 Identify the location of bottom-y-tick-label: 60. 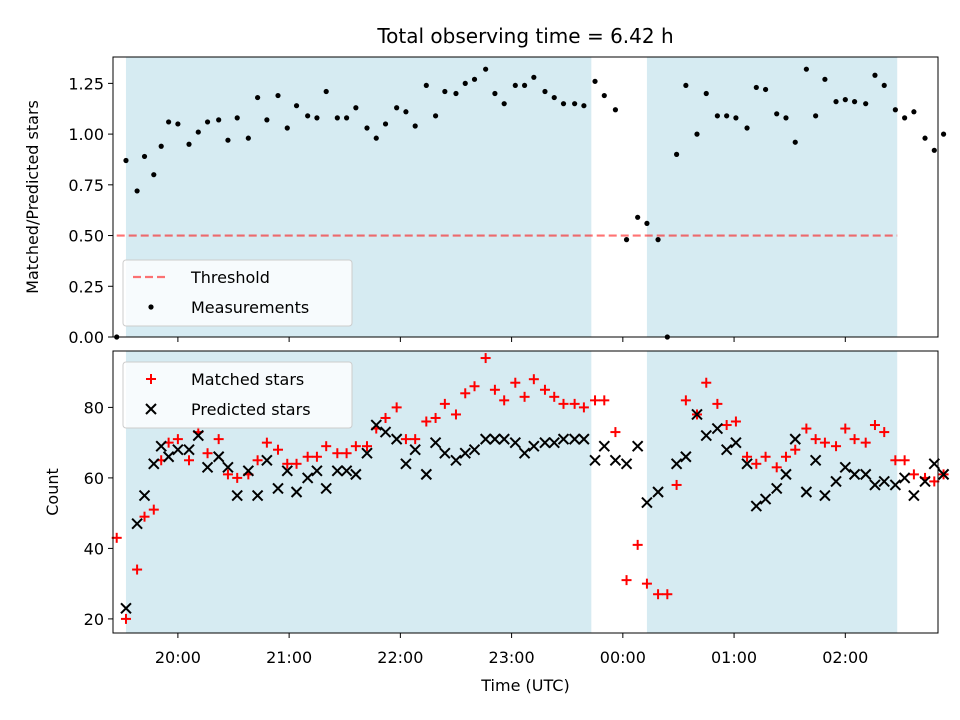
(94, 478).